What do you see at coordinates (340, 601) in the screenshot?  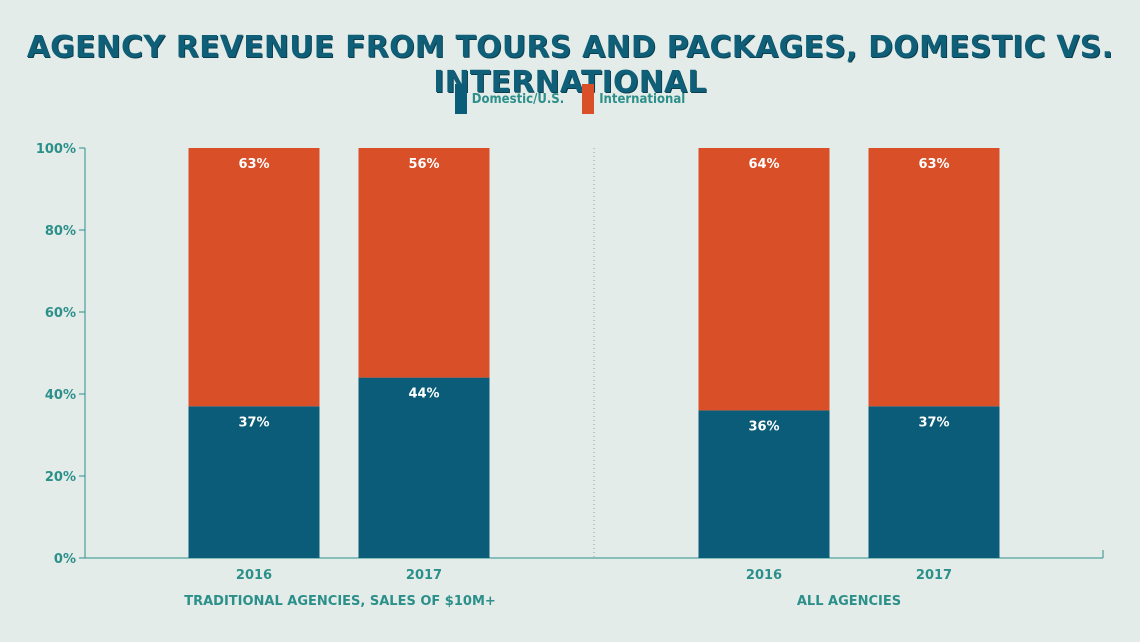 I see `group-label: TRADITIONAL AGENCIES, SALES OF $10M+` at bounding box center [340, 601].